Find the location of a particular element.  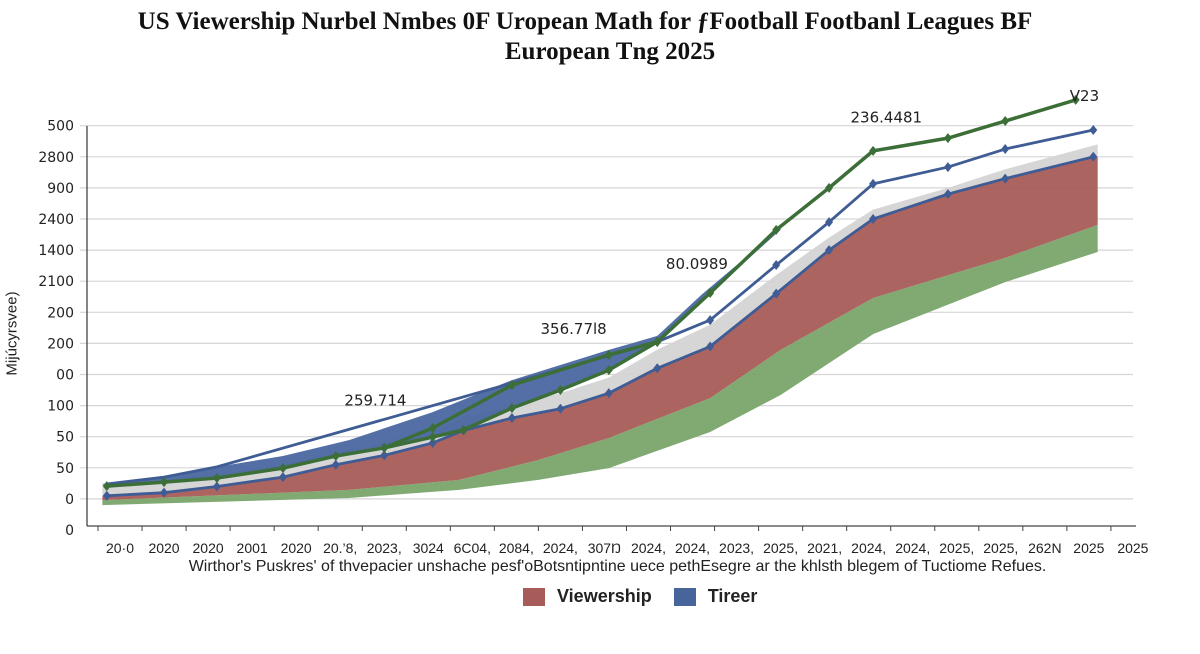

y-tick-label: 00 is located at coordinates (65, 376).